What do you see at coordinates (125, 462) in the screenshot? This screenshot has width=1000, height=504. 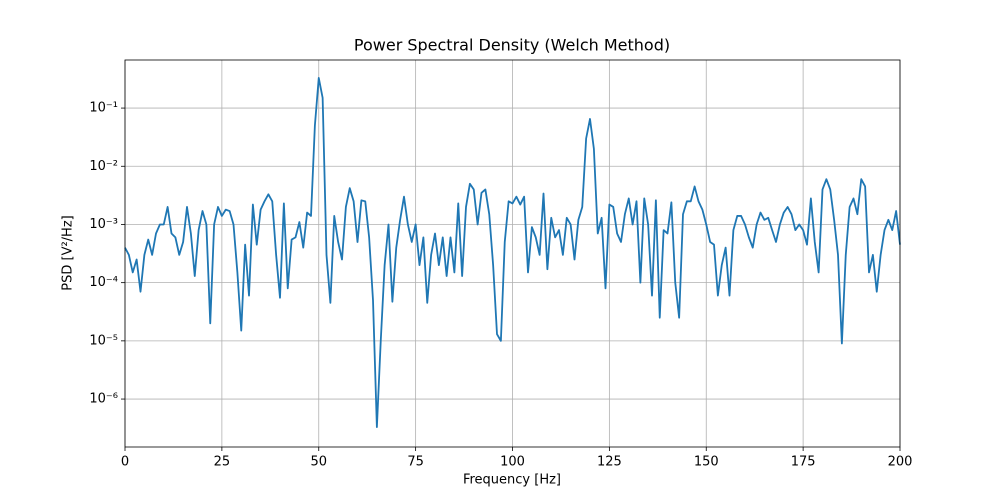 I see `x-tick-label: 0` at bounding box center [125, 462].